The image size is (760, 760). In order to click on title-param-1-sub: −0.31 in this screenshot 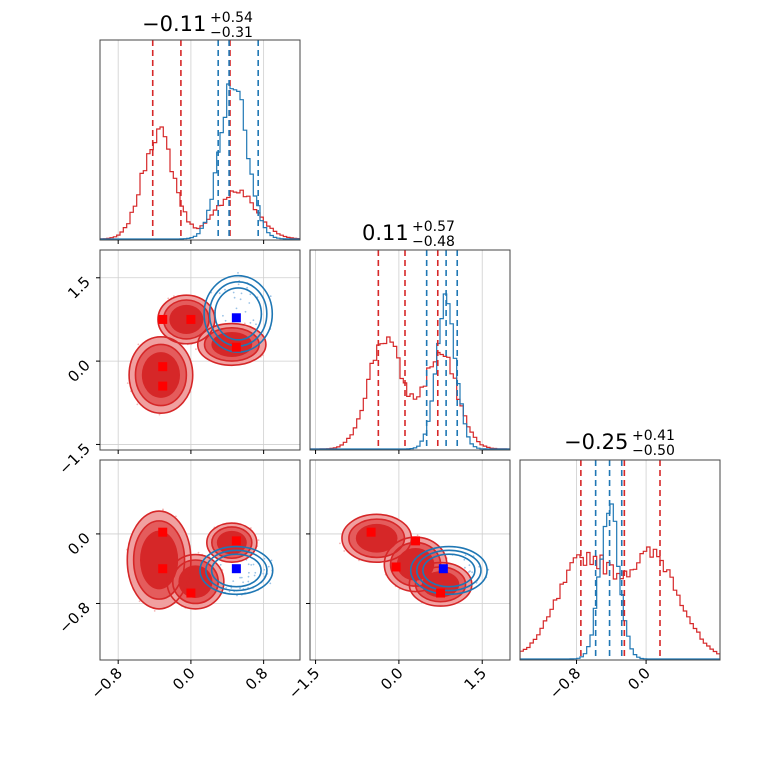, I will do `click(231, 33)`.